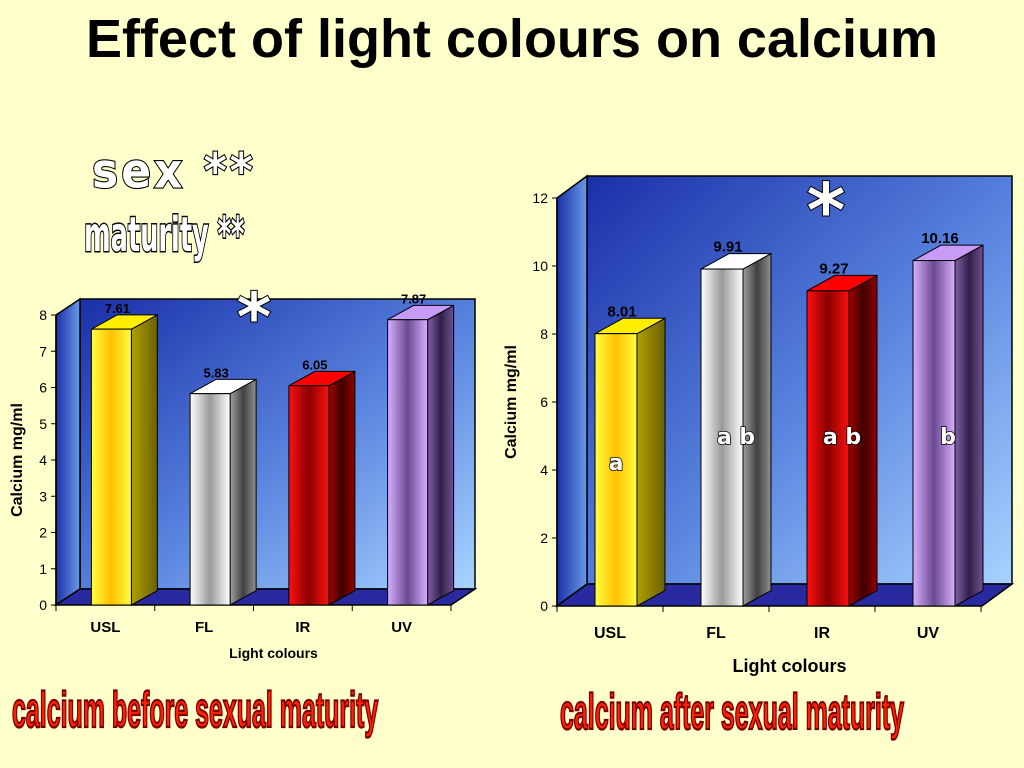  What do you see at coordinates (314, 364) in the screenshot?
I see `data-label-ir: 6.05` at bounding box center [314, 364].